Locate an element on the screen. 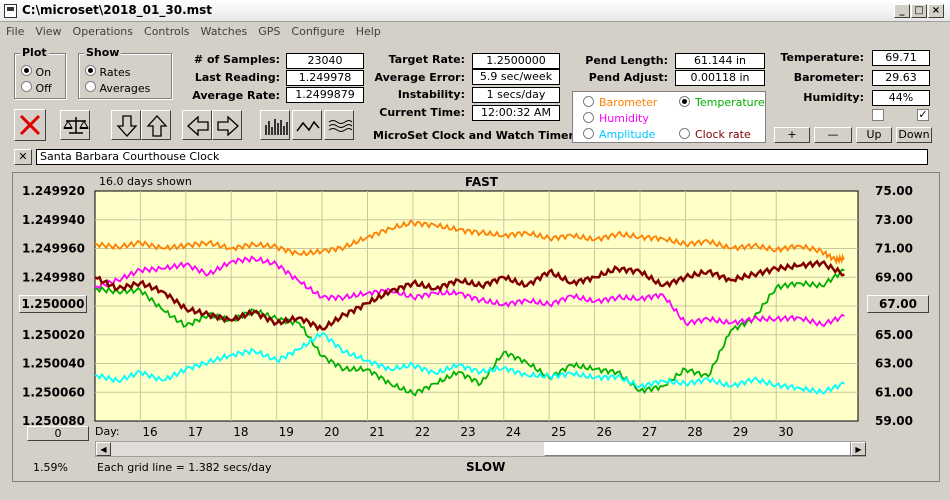 The width and height of the screenshot is (950, 500). average-rate-field: 1.2499879 is located at coordinates (325, 95).